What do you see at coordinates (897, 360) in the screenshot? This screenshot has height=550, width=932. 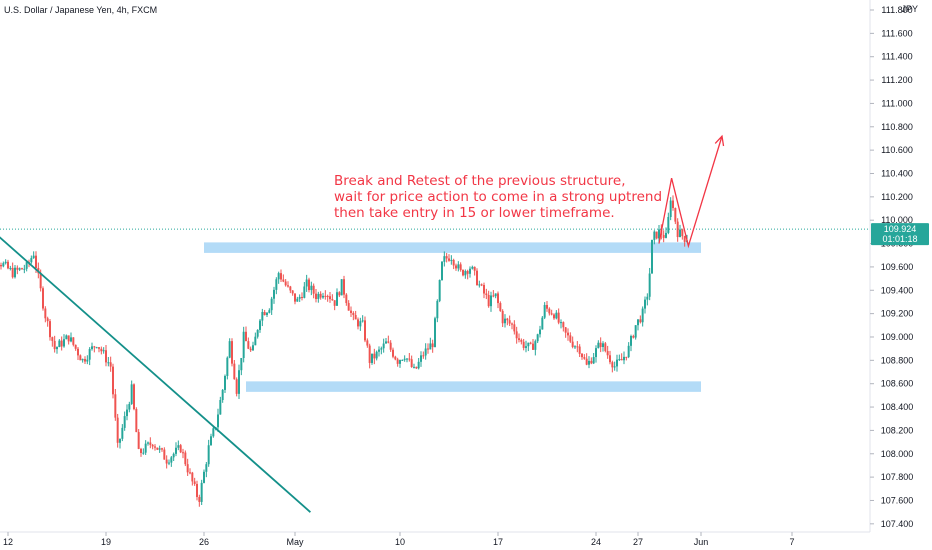 I see `y-tick-label: 108.800` at bounding box center [897, 360].